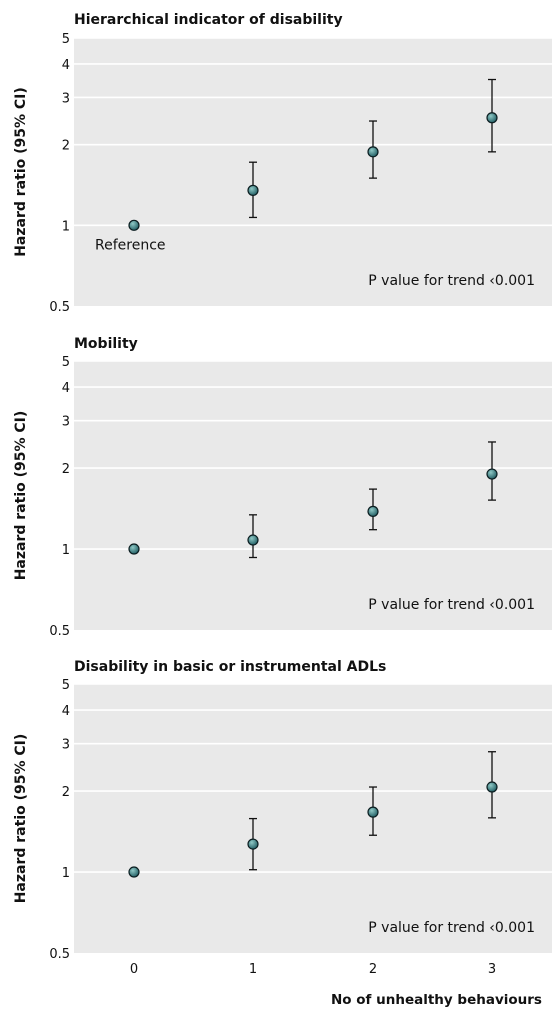 Image resolution: width=552 pixels, height=1010 pixels. I want to click on reference-label: Reference, so click(130, 245).